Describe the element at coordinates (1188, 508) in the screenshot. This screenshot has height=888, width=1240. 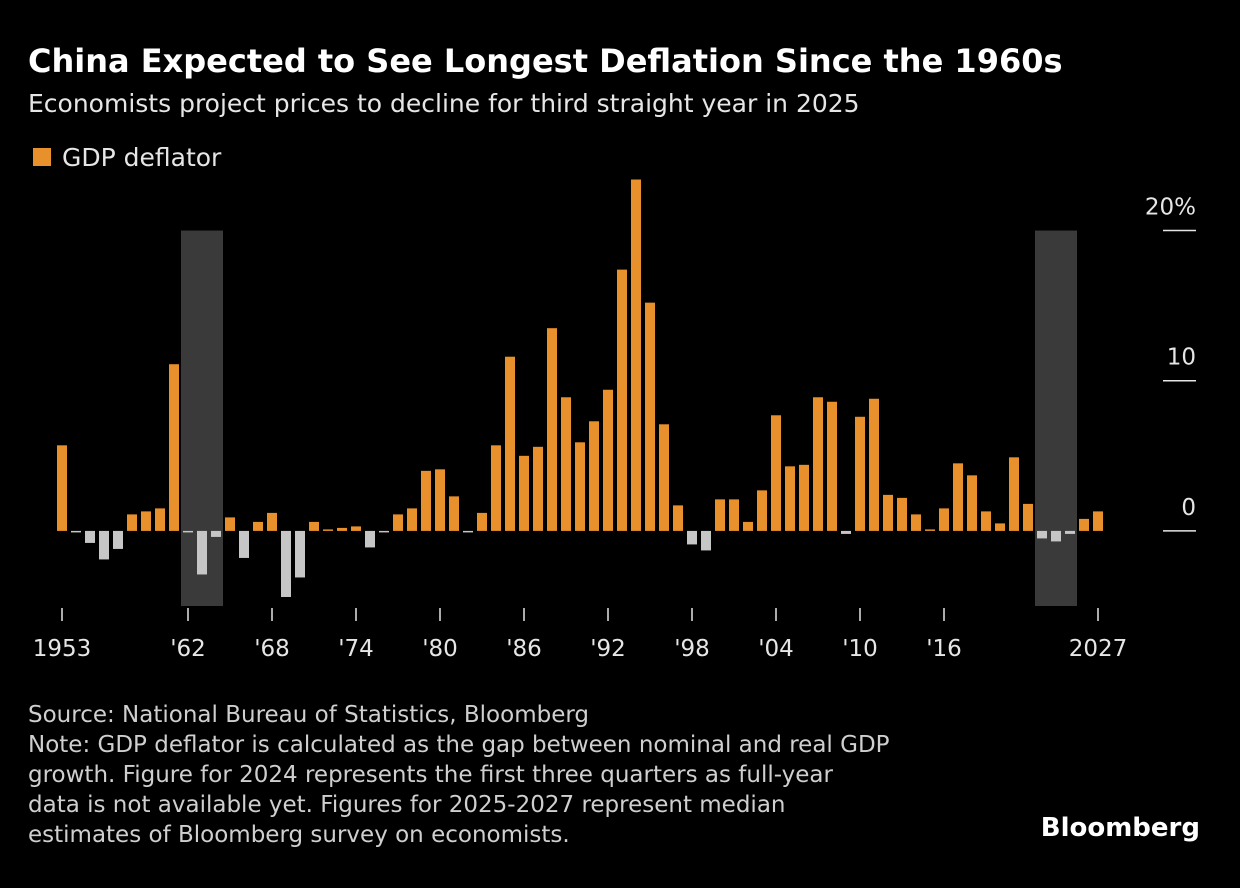
I see `y-tick-label: 0` at that location.